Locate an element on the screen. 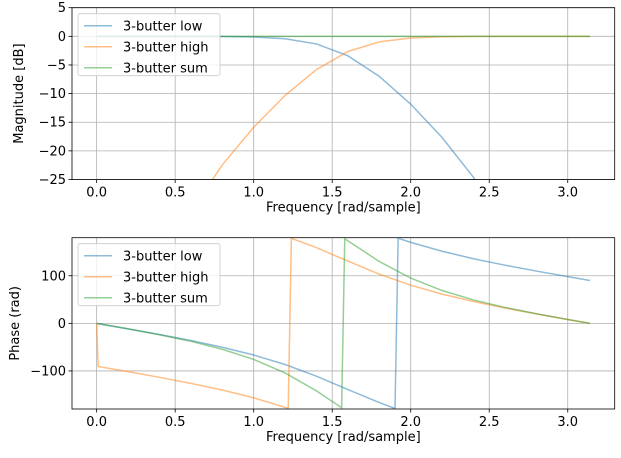 This screenshot has width=621, height=458. y-tick-label: −5 is located at coordinates (56, 65).